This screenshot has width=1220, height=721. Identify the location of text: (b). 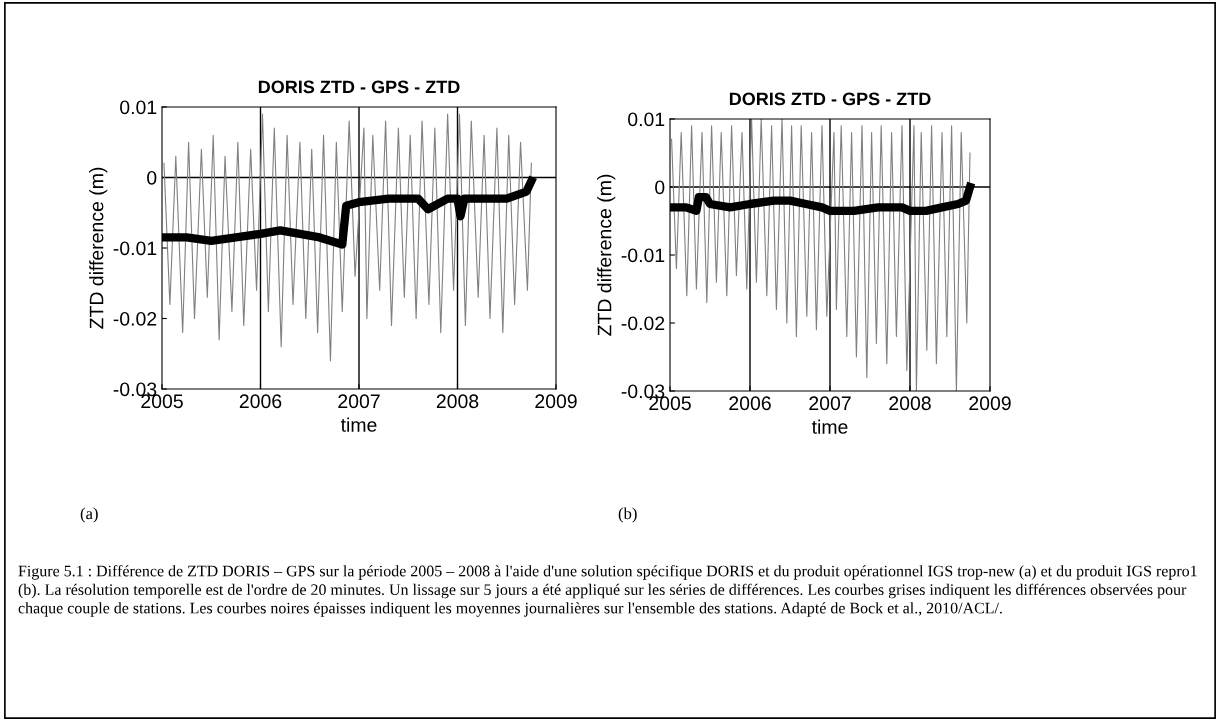
(627, 515).